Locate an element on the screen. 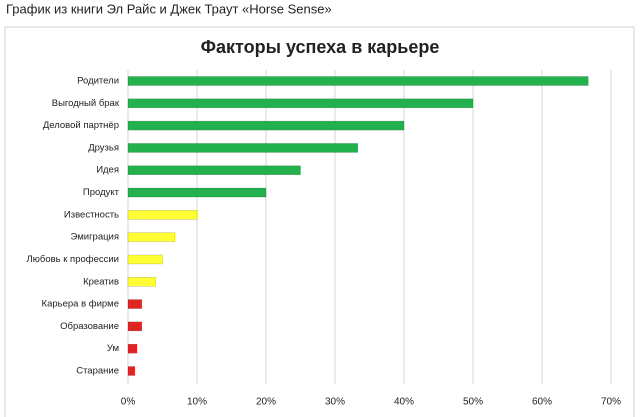  y-tick-label: Продукт is located at coordinates (101, 192).